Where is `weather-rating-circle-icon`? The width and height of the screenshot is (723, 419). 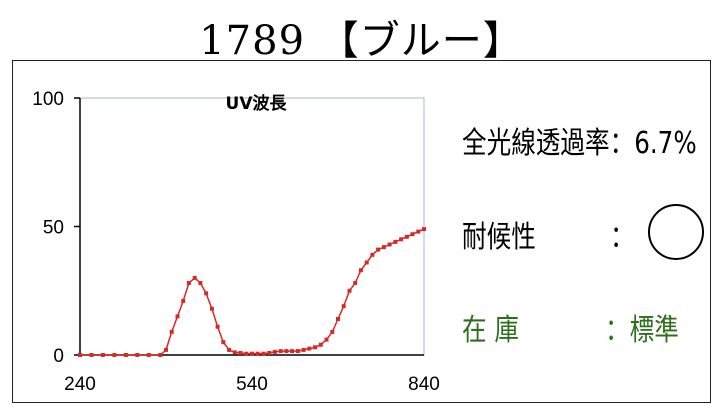 weather-rating-circle-icon is located at coordinates (676, 232).